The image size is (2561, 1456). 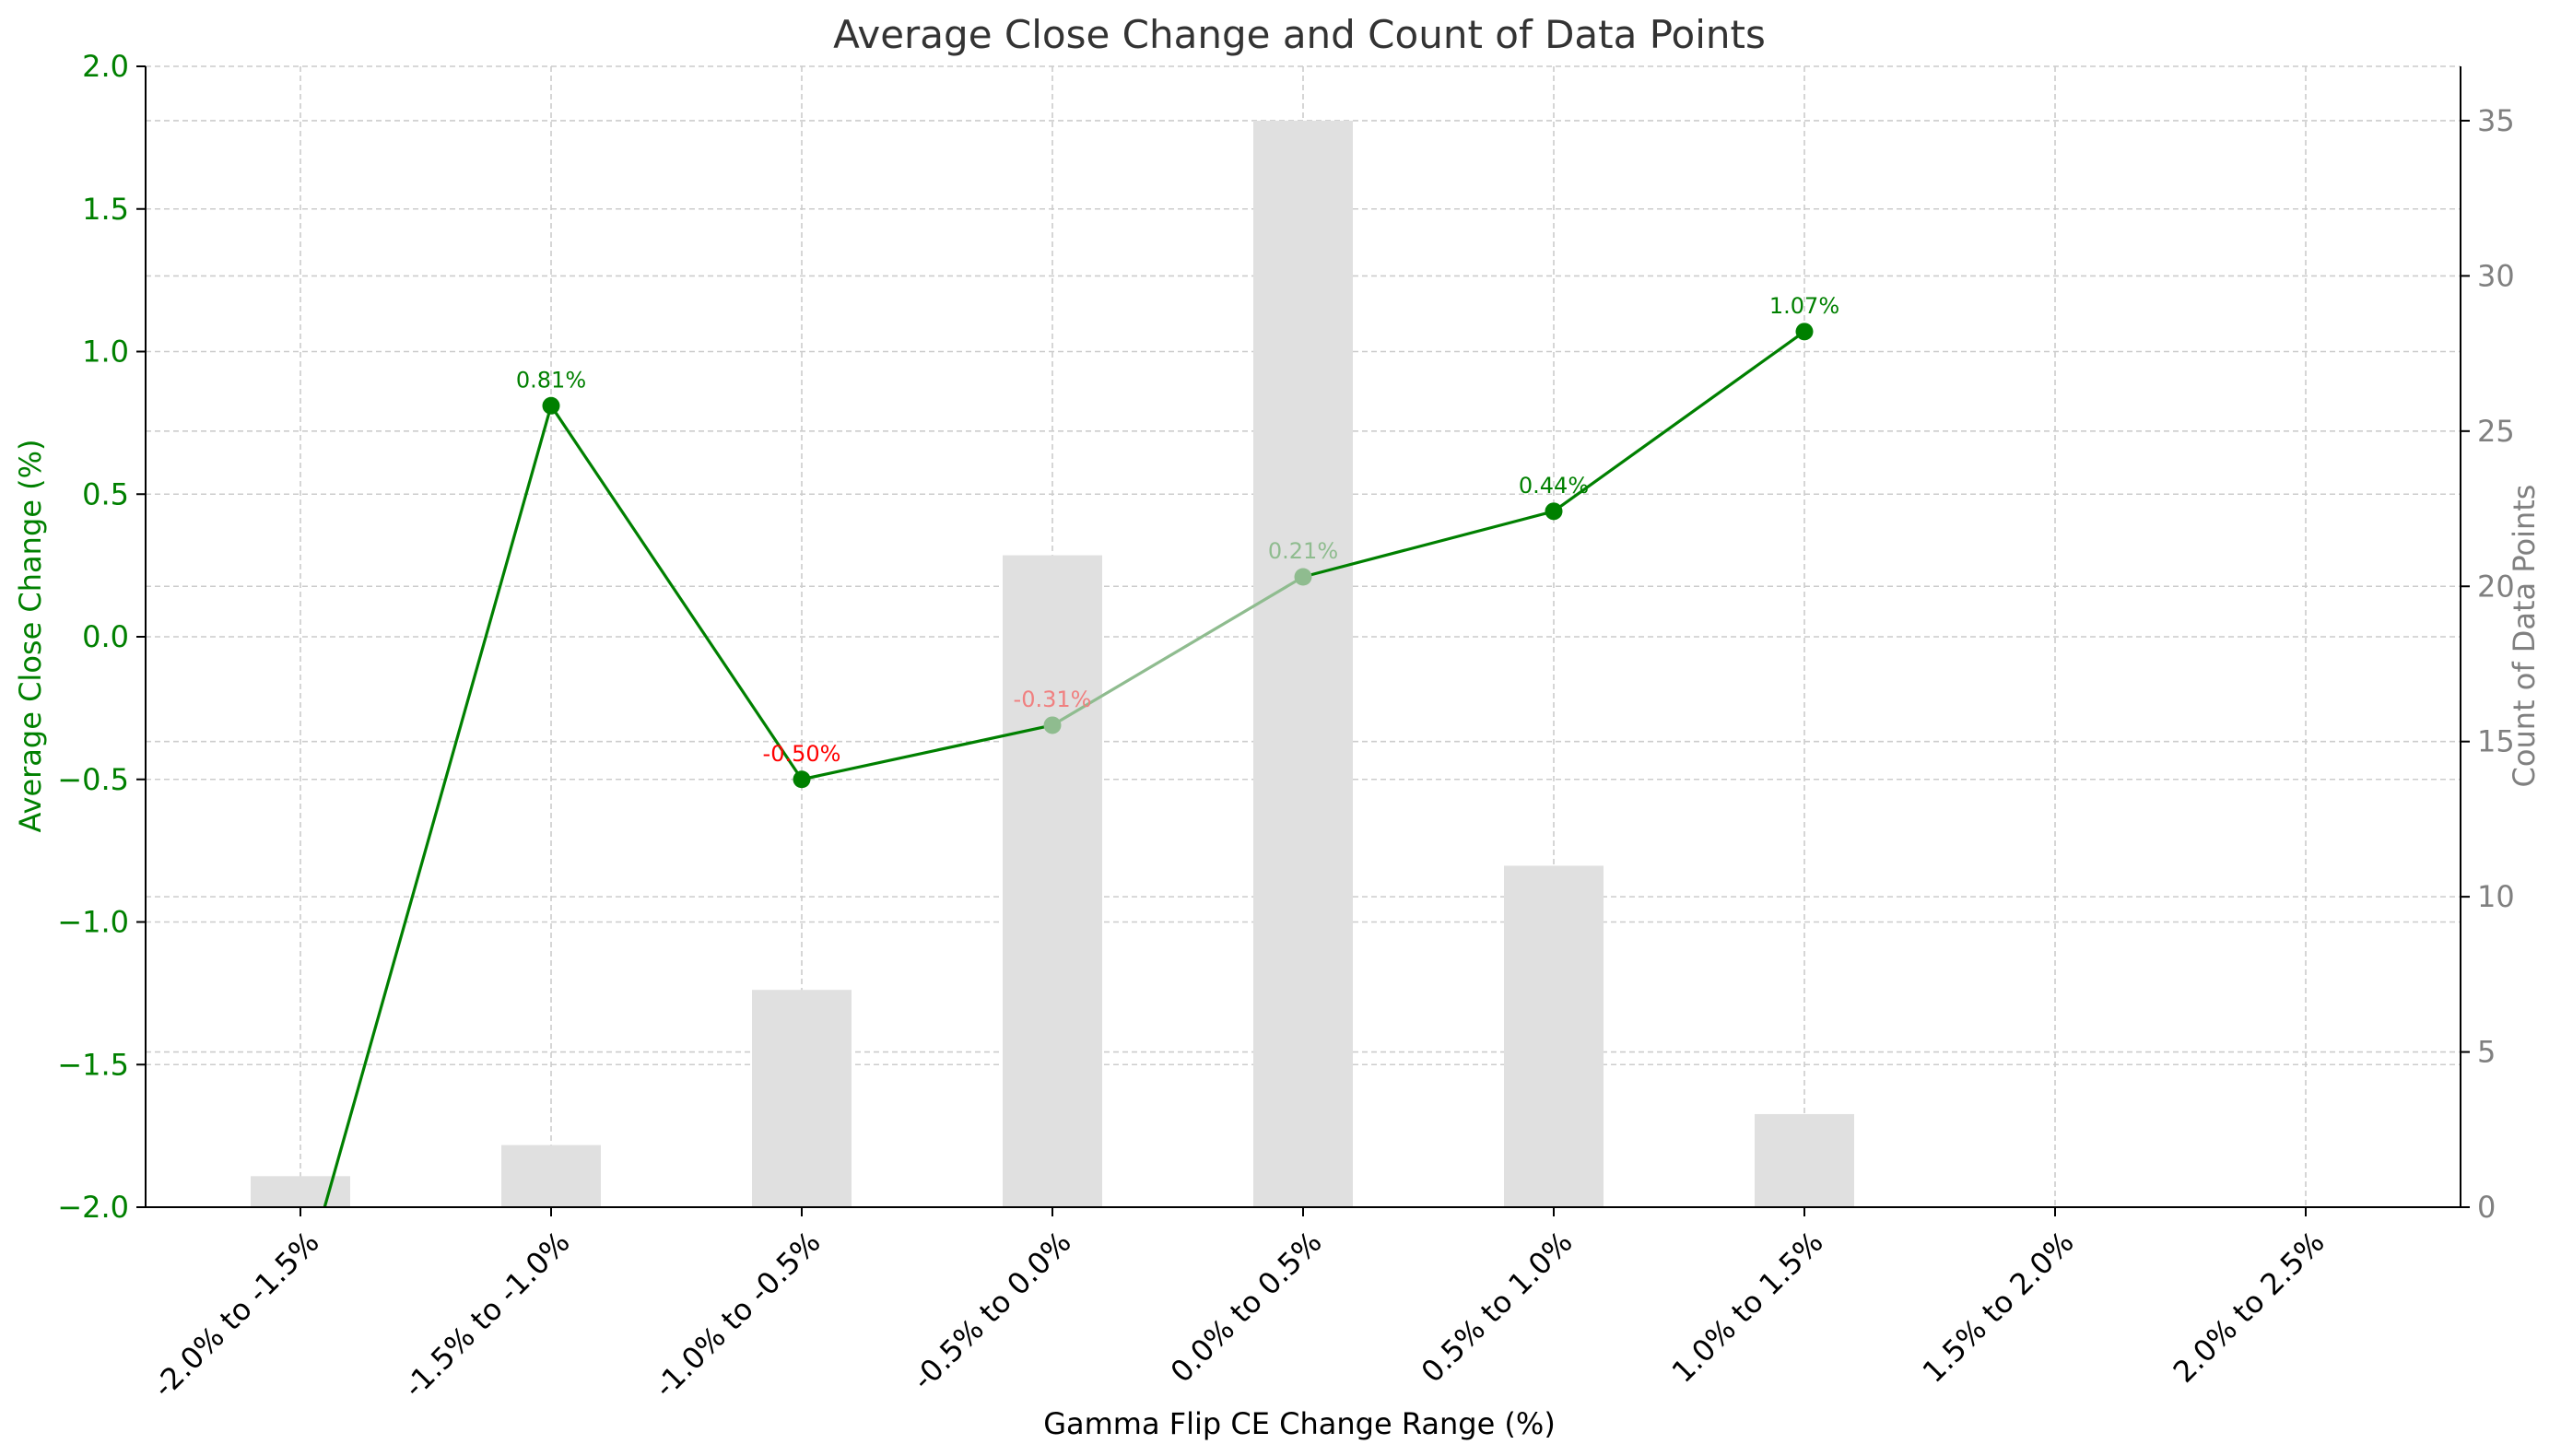 I want to click on left-tick-label-6: 1.0, so click(x=106, y=352).